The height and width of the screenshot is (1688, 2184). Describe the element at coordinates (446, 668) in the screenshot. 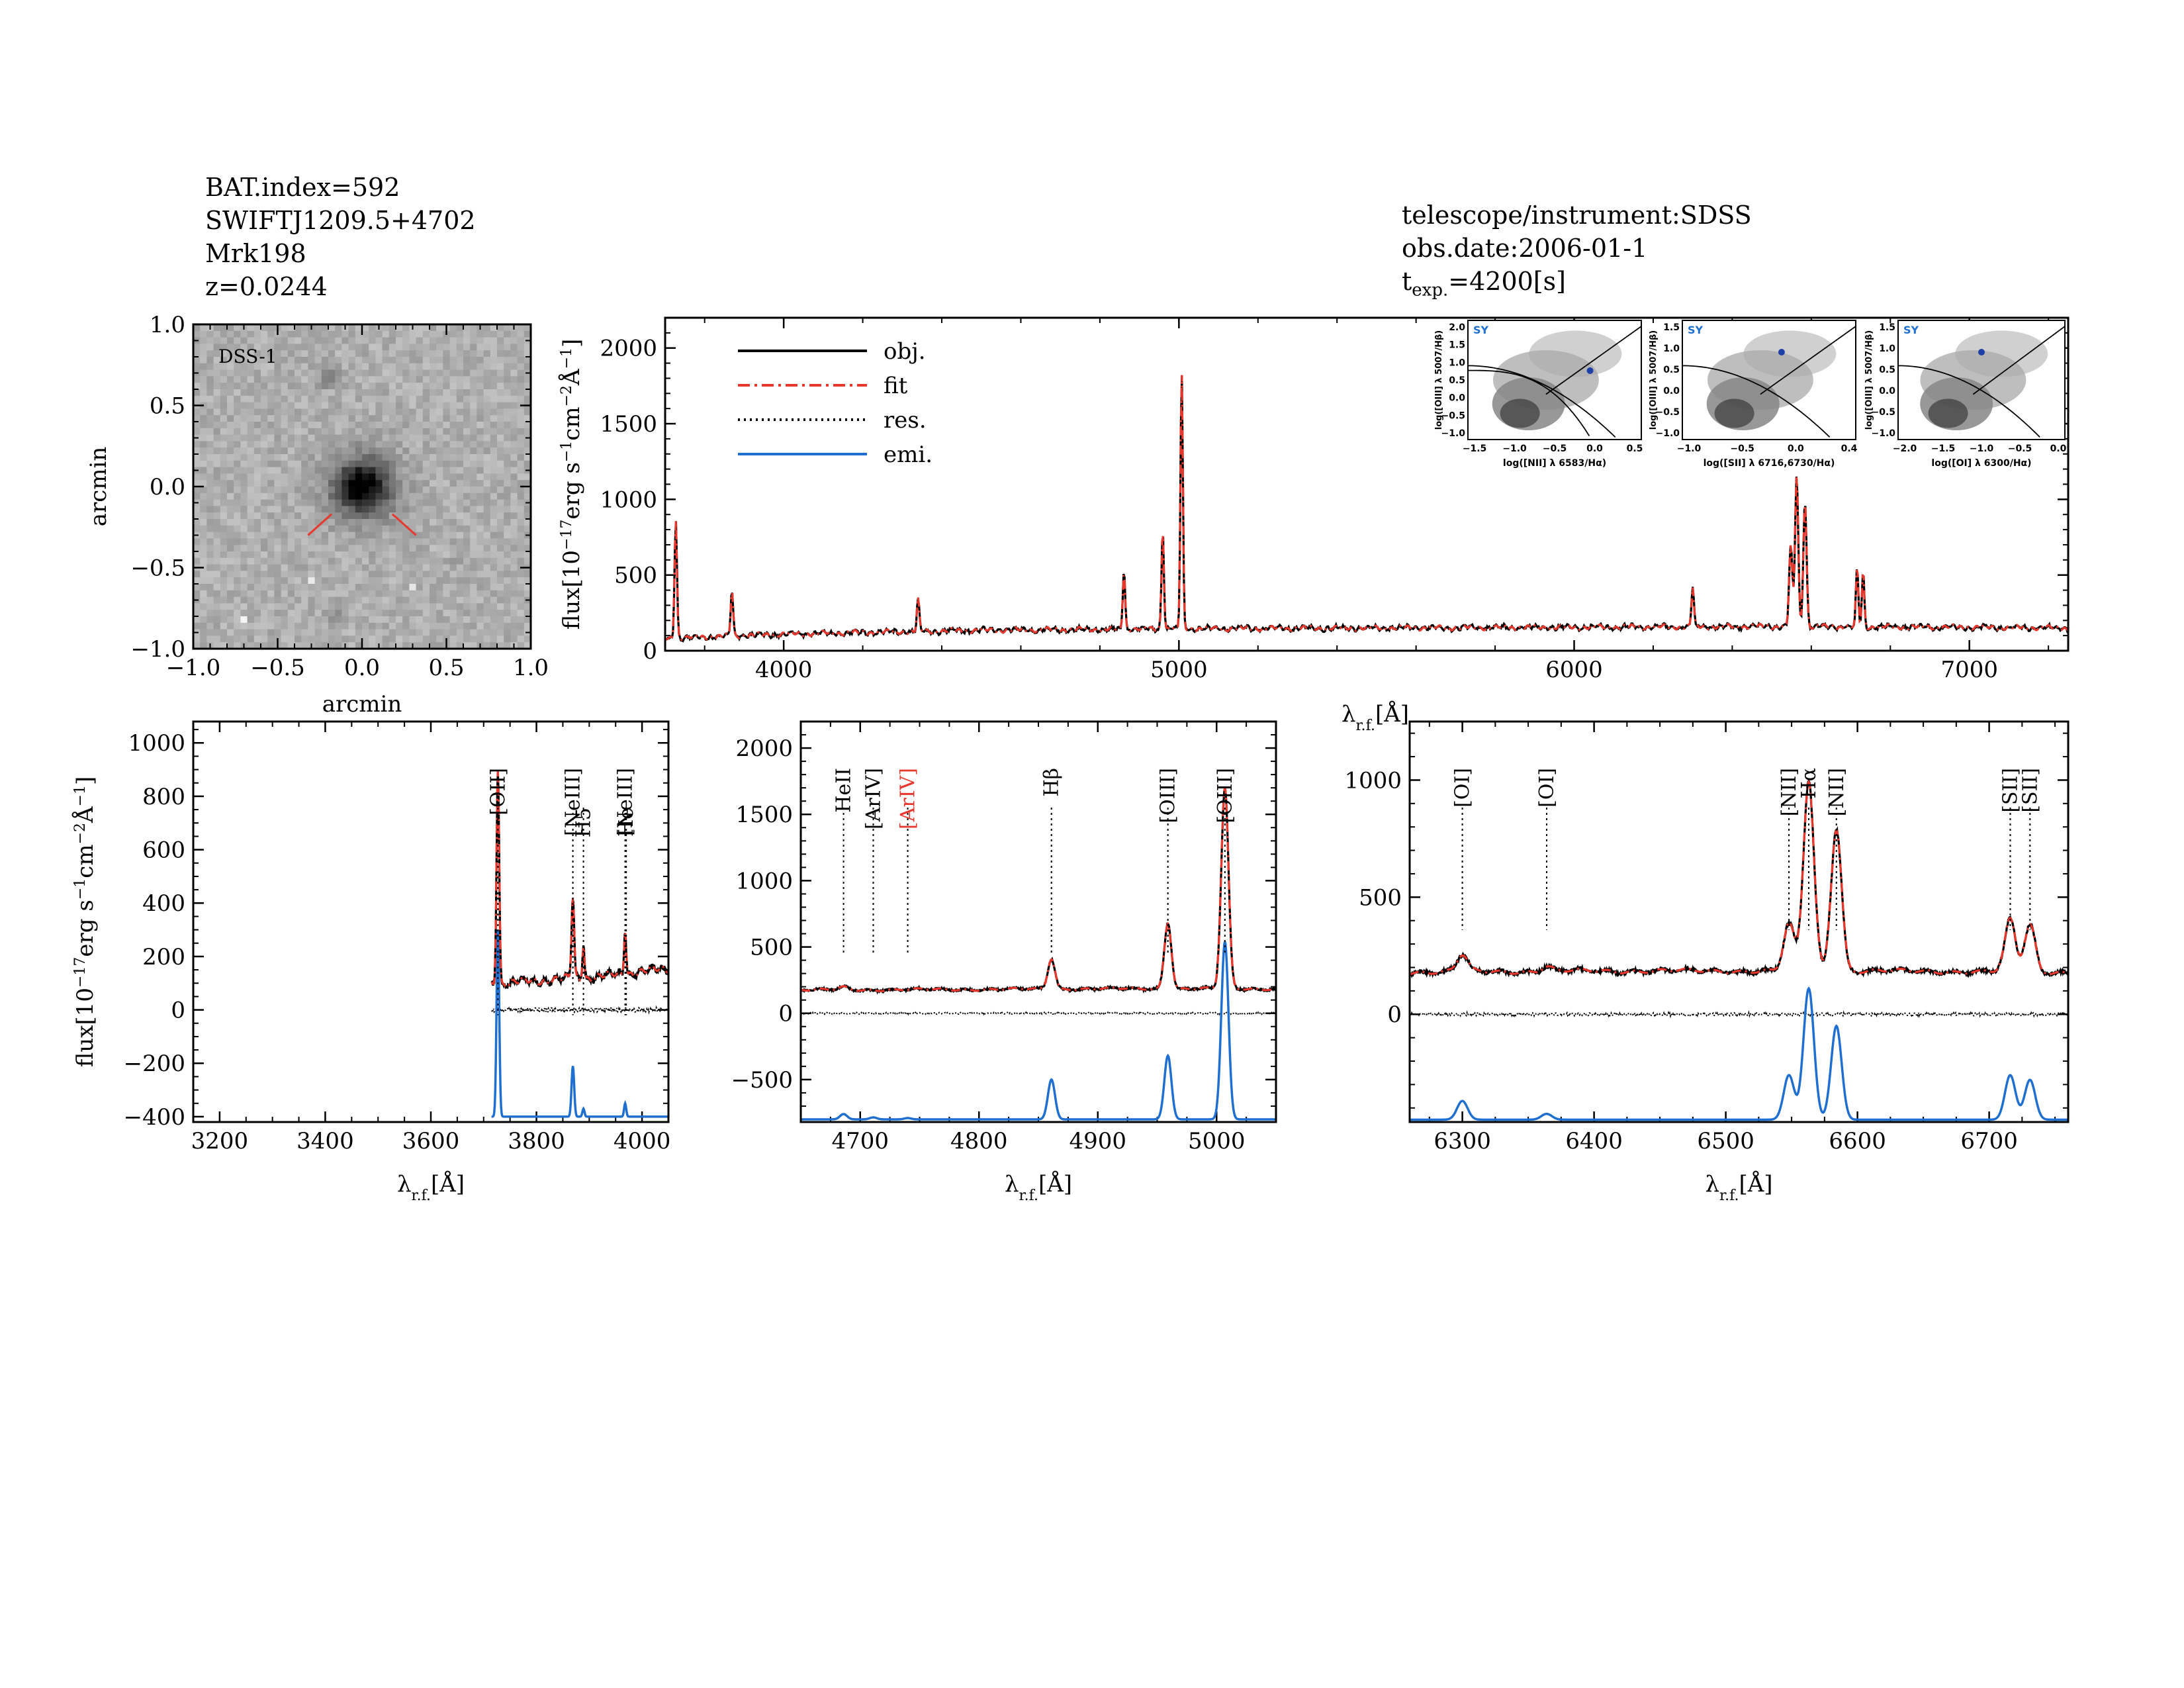

I see `x-tick-label: 0.5` at that location.